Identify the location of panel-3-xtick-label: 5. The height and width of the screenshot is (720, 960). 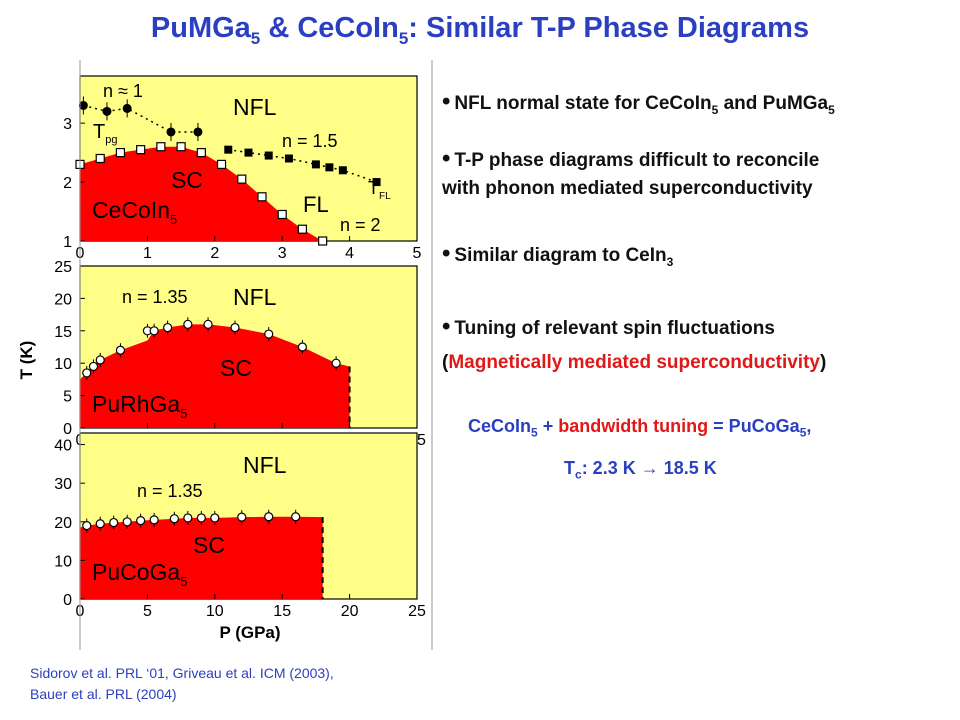
(147, 611).